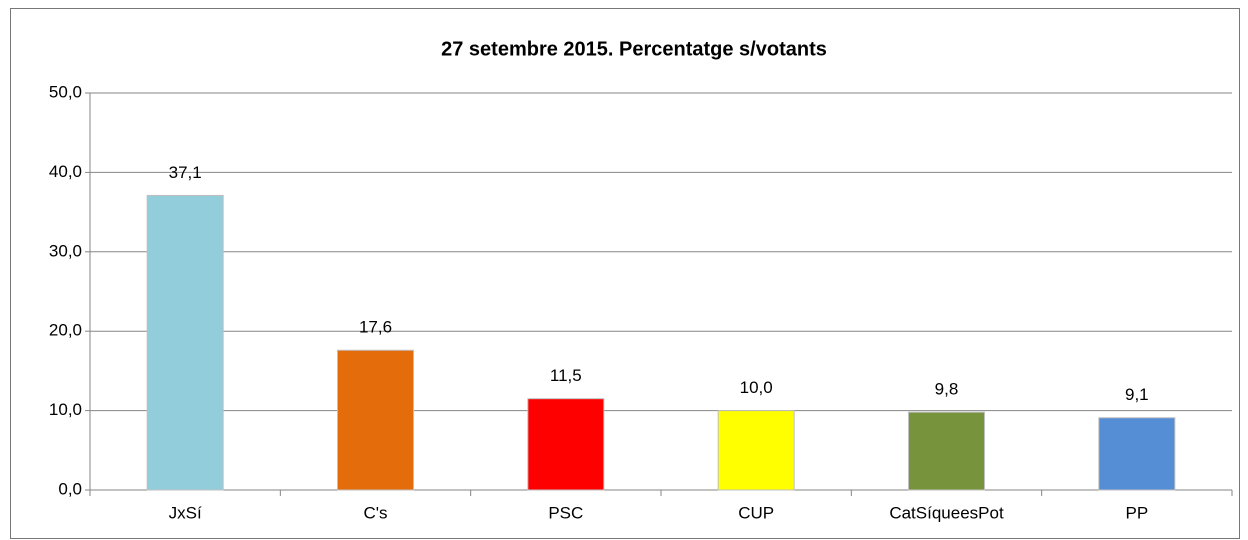 This screenshot has height=540, width=1248. What do you see at coordinates (65, 250) in the screenshot?
I see `y-tick-label: 30,0` at bounding box center [65, 250].